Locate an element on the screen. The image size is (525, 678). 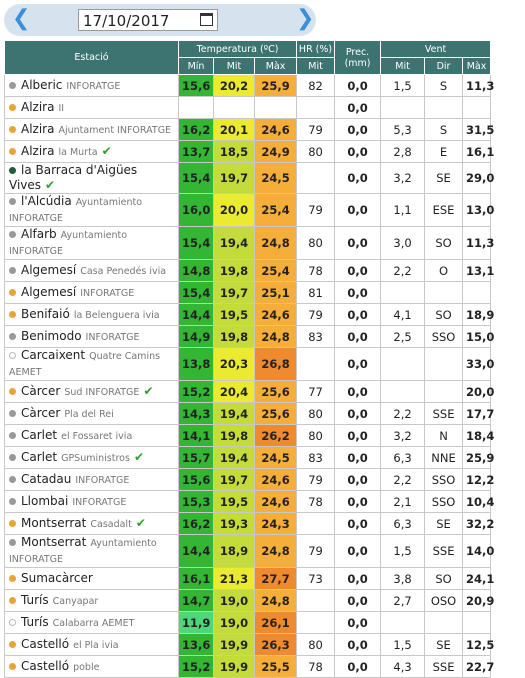
value-cell: 6,3 is located at coordinates (403, 457).